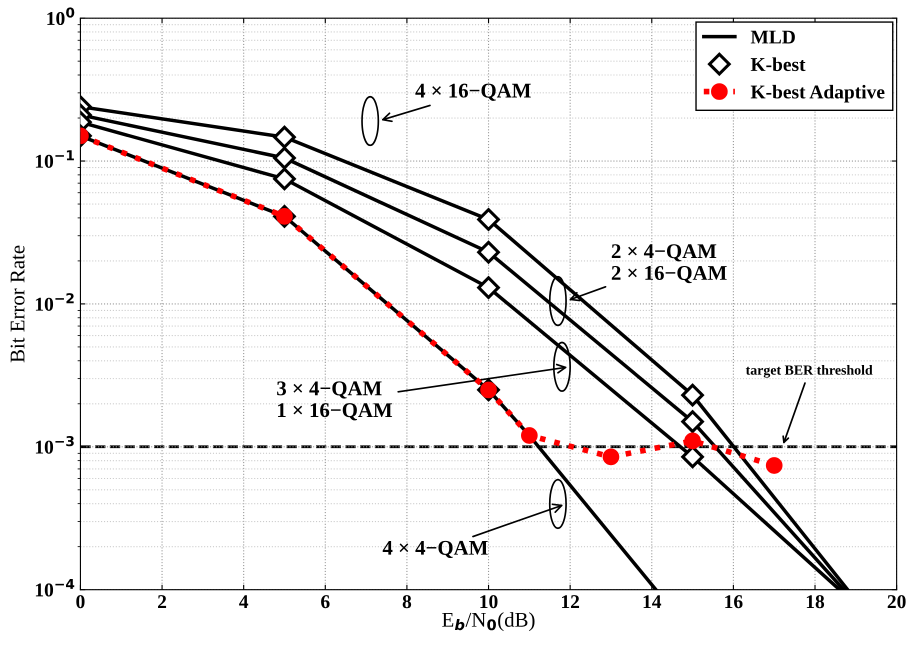 This screenshot has height=648, width=914. Describe the element at coordinates (60, 16) in the screenshot. I see `y-tick-label: 10$^{0}$` at that location.